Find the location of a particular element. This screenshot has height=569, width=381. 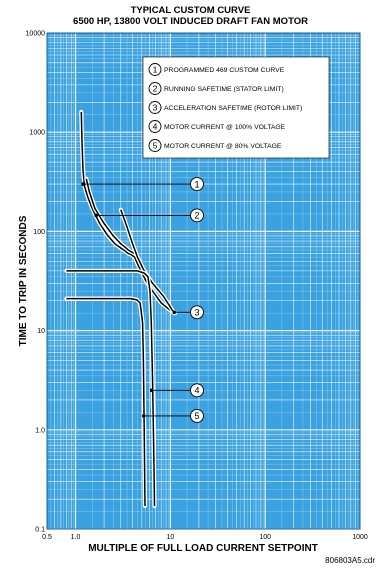

x-axis-label: MULTIPLE OF FULL LOAD CURRENT SETPOINT is located at coordinates (203, 548).